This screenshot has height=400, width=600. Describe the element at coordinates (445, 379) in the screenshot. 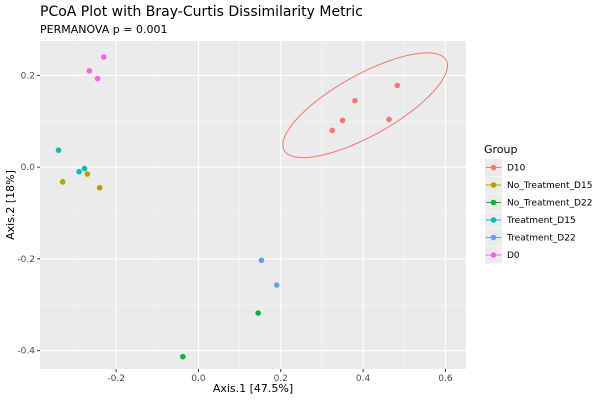

I see `x-tick-label: 0.6` at that location.